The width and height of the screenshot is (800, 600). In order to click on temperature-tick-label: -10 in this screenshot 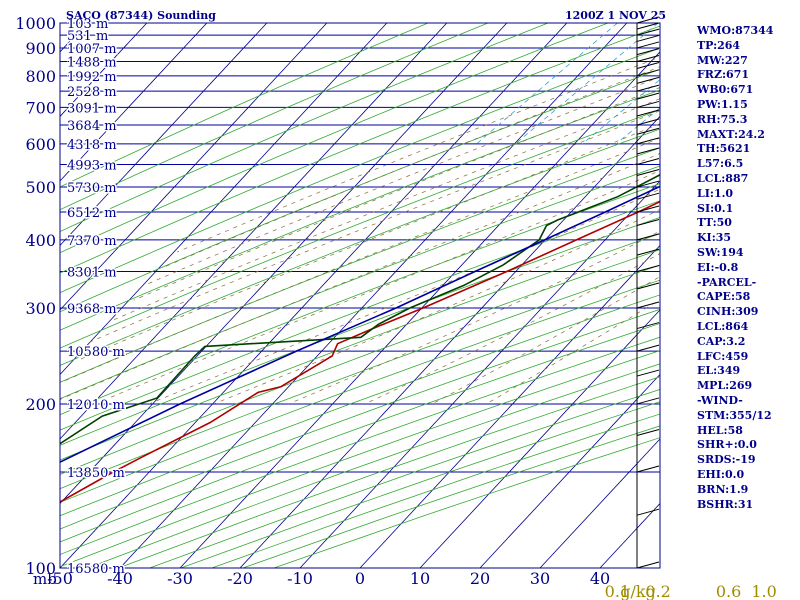, I will do `click(300, 578)`.